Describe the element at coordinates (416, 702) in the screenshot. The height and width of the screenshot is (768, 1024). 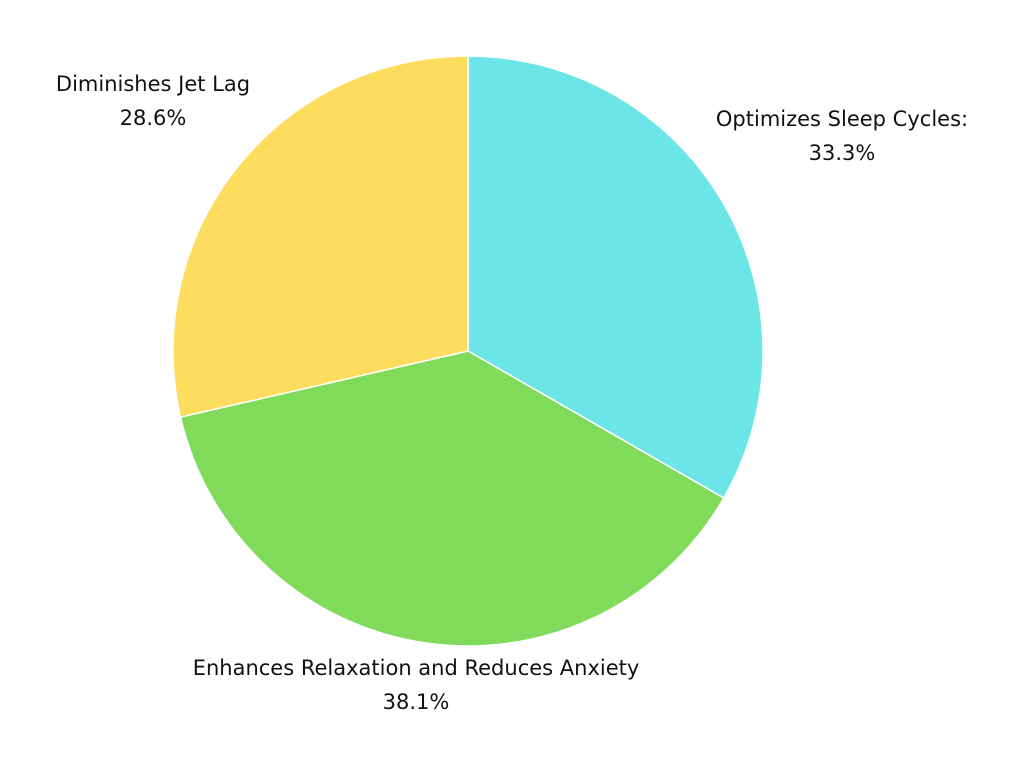
I see `slice-percent-label: 38.1%` at that location.